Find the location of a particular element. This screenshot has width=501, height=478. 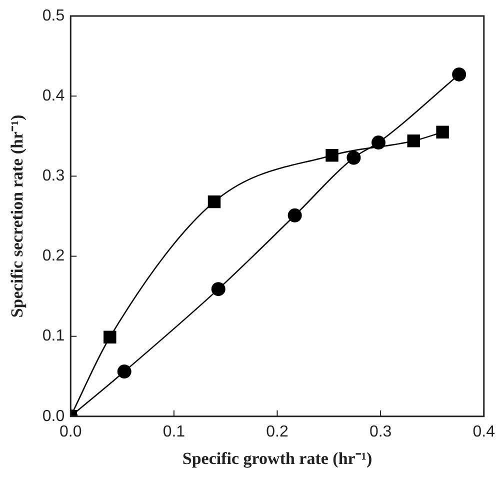

x-tick-label: 0.1 is located at coordinates (174, 431).